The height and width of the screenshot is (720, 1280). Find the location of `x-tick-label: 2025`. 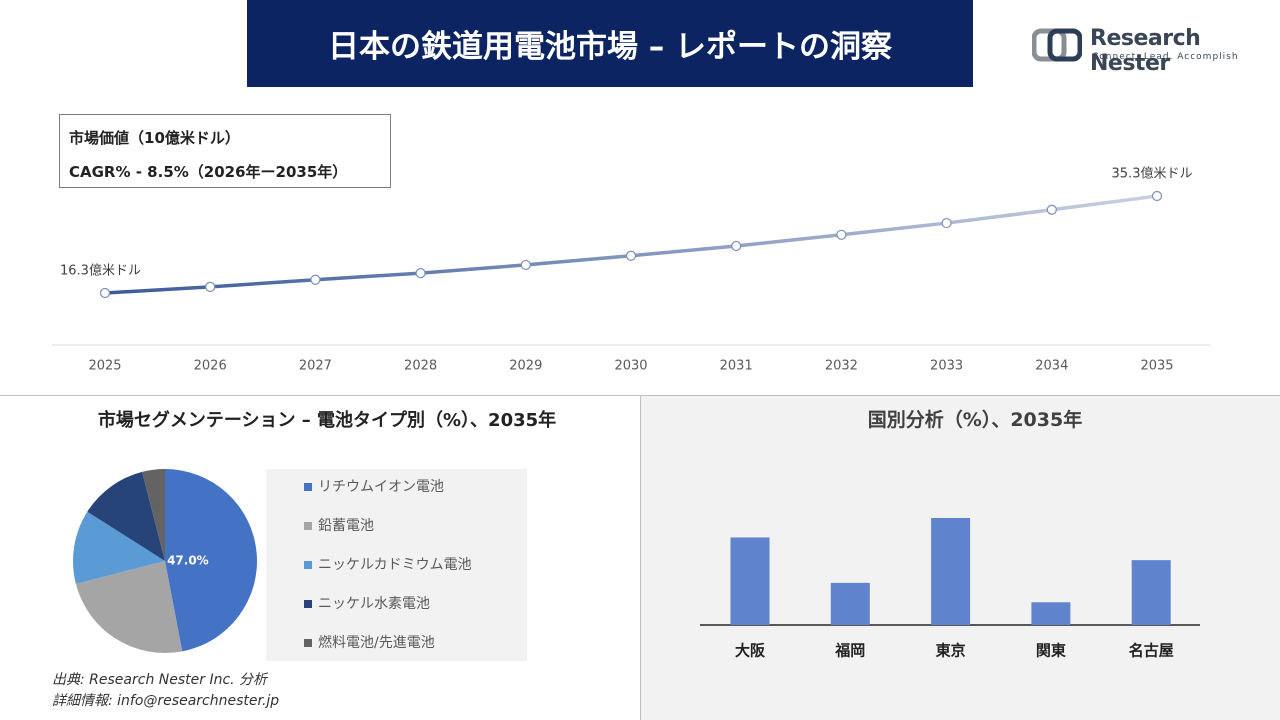

x-tick-label: 2025 is located at coordinates (104, 366).